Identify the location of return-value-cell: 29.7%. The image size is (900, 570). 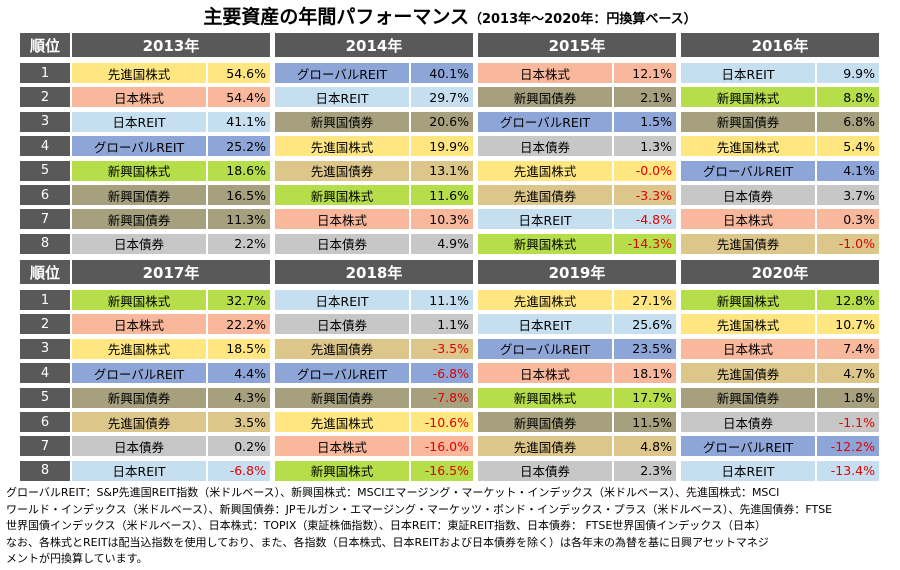
(442, 97).